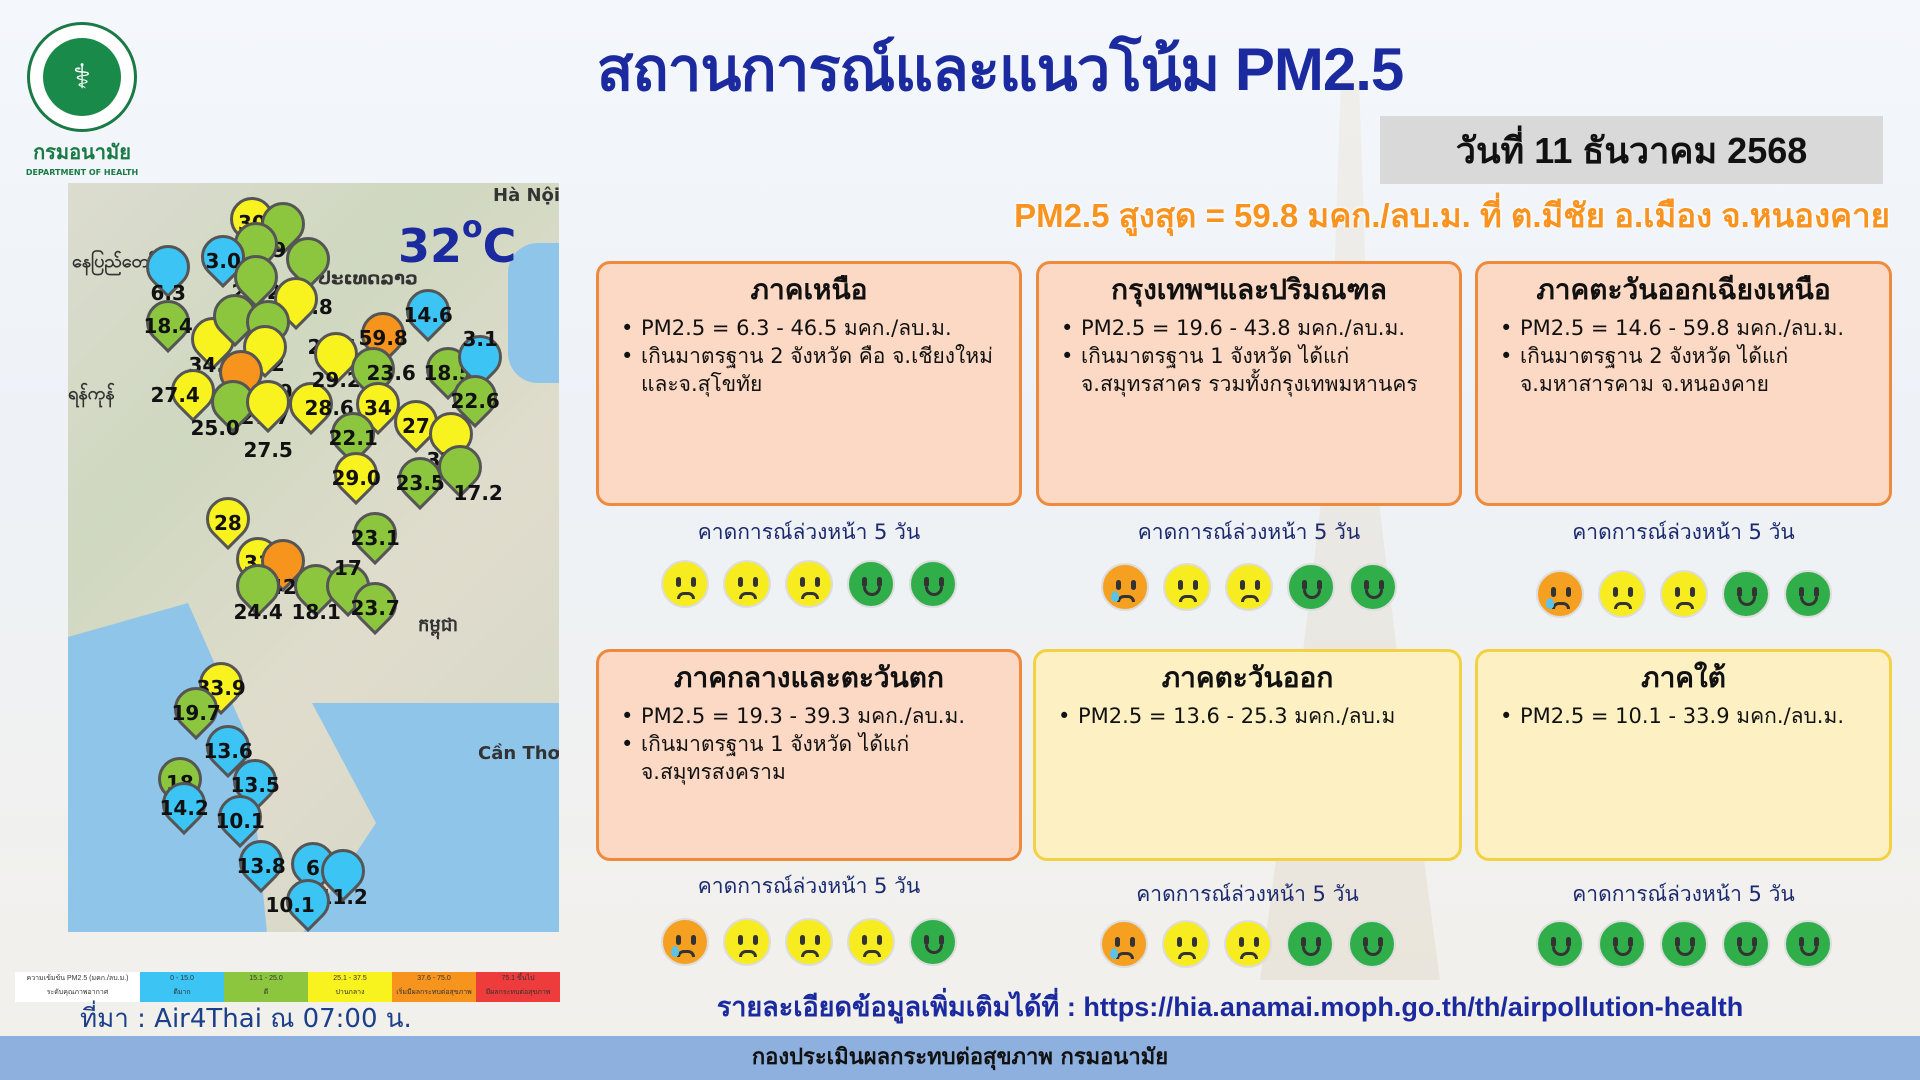  I want to click on legend-header-quality: ระดับคุณภาพอากาศ, so click(77, 992).